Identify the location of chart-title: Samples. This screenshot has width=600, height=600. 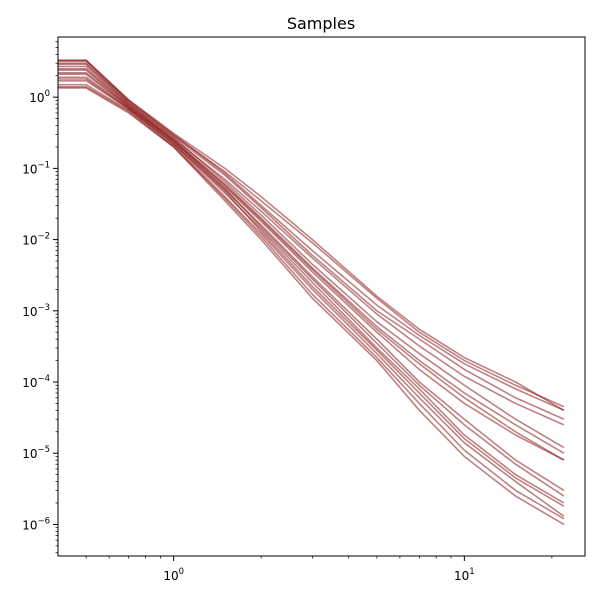
(321, 23).